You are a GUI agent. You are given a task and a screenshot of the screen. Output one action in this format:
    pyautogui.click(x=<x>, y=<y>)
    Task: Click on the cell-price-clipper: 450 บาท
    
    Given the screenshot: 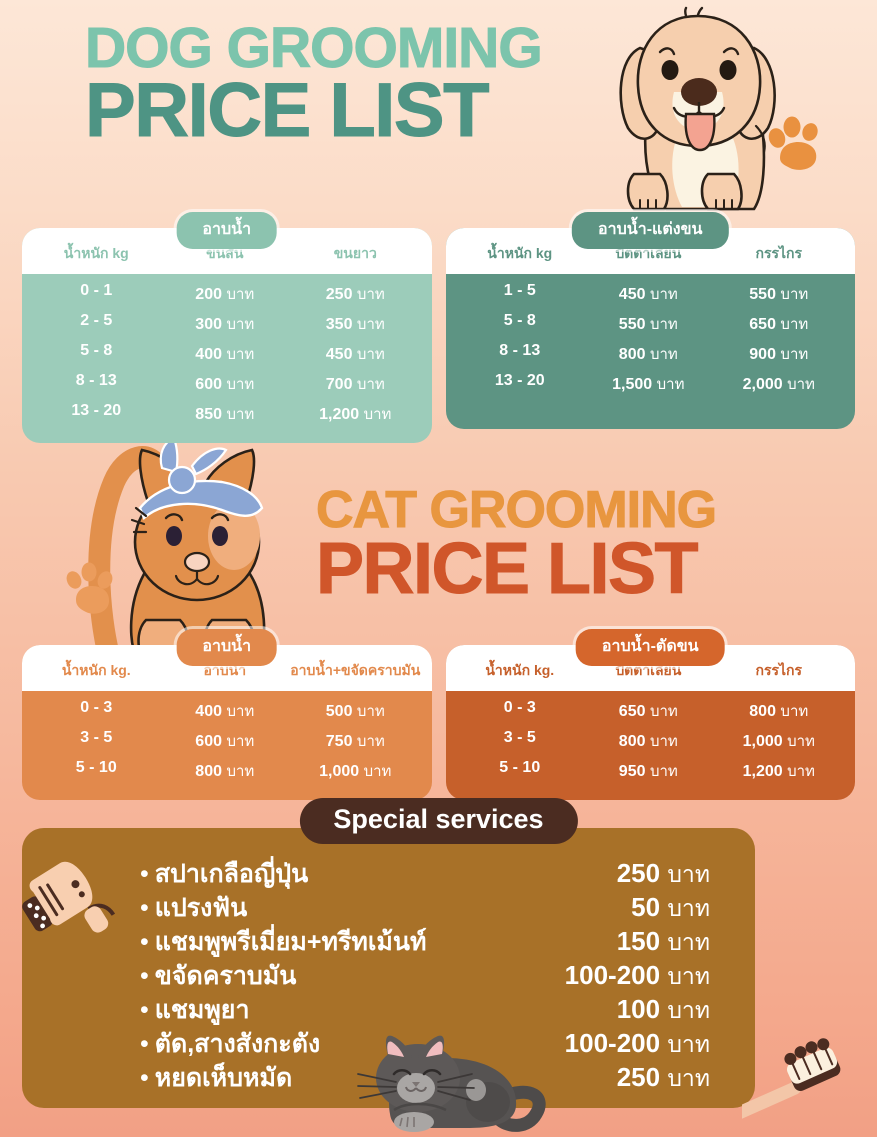 What is the action you would take?
    pyautogui.click(x=648, y=294)
    